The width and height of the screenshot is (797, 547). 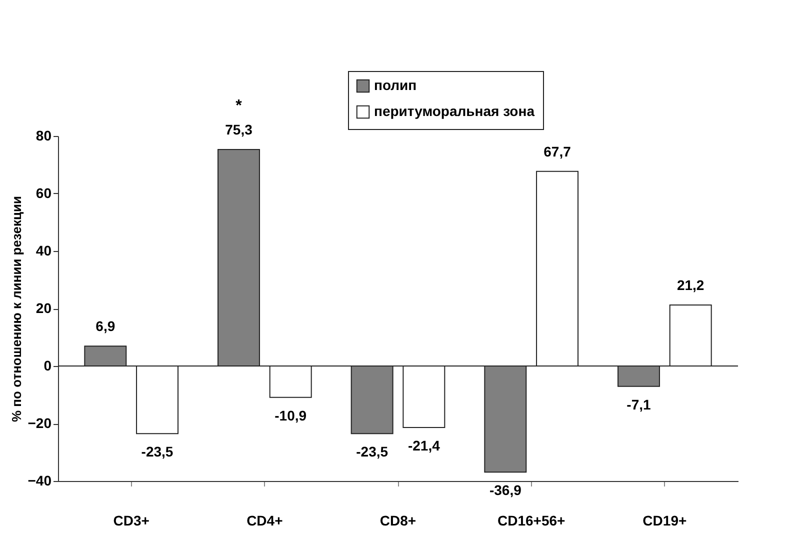 What do you see at coordinates (131, 520) in the screenshot?
I see `x-tick-label: CD3+` at bounding box center [131, 520].